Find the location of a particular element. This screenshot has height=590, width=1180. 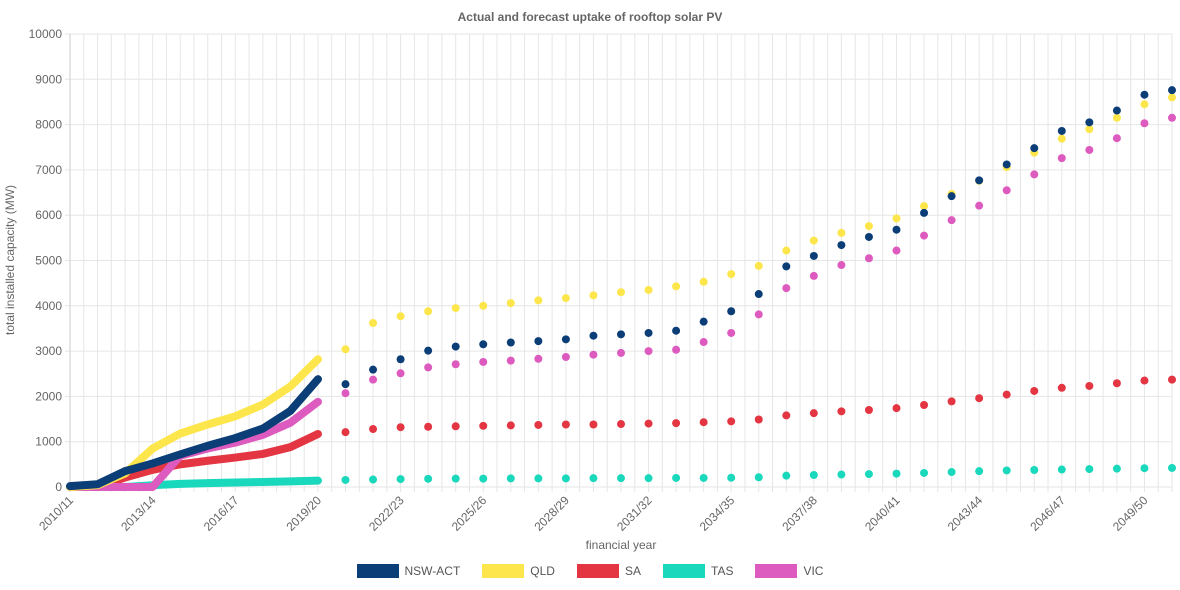

y-tick-label: 0 is located at coordinates (58, 487).